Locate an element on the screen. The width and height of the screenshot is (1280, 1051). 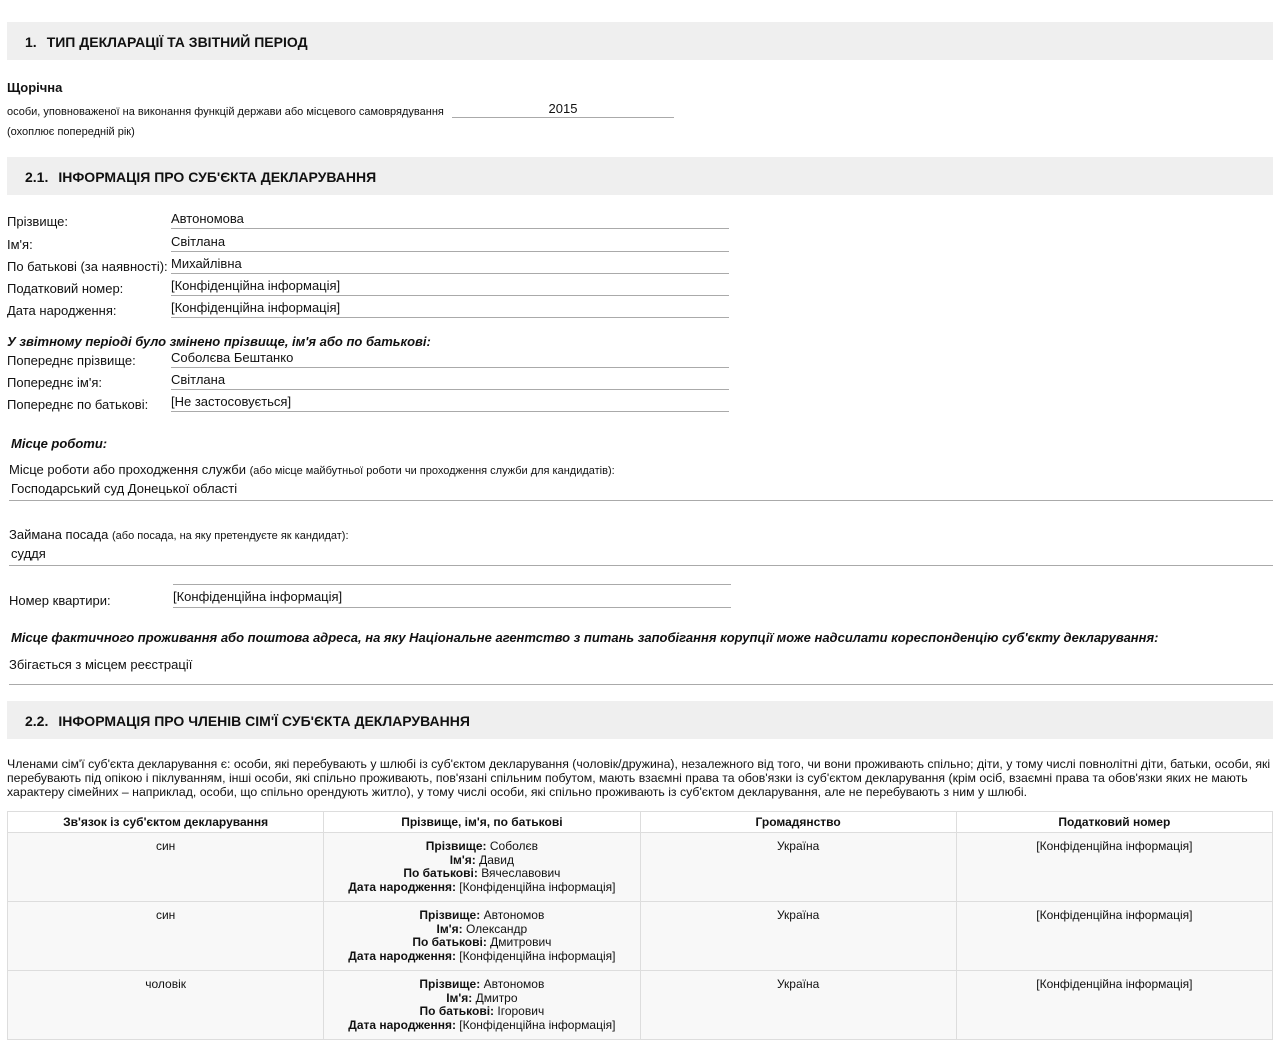
field-label: Попереднє прізвище: is located at coordinates (71, 360).